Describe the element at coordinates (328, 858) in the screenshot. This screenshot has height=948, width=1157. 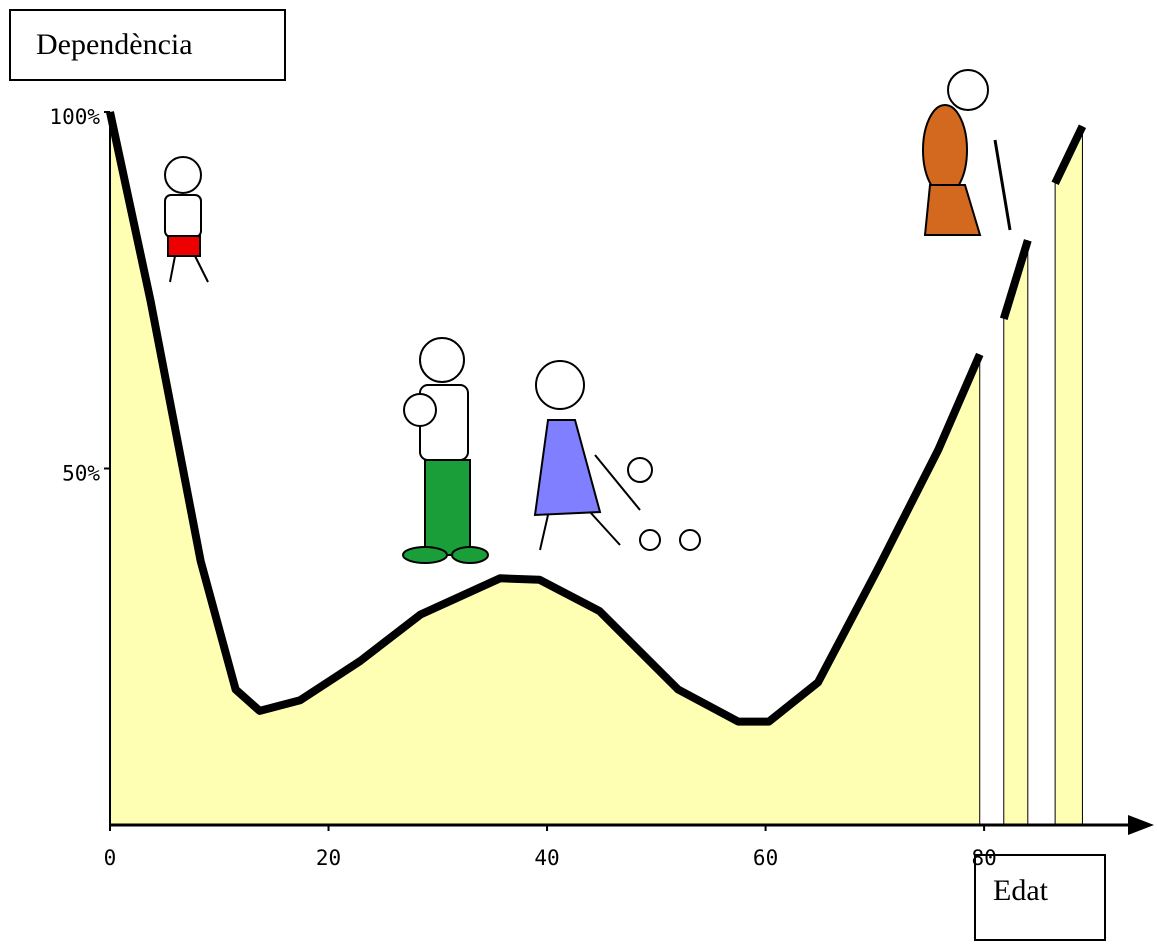
I see `x-tick-label: 20` at that location.